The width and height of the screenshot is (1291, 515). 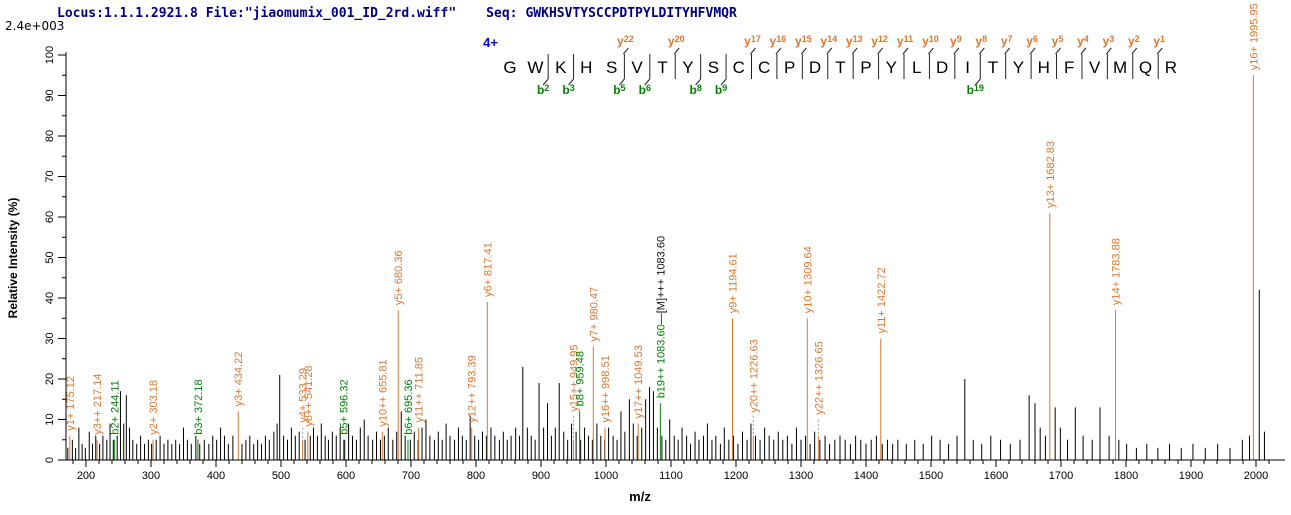 What do you see at coordinates (1117, 271) in the screenshot?
I see `peak-label-y14+: y14+ 1783.88` at bounding box center [1117, 271].